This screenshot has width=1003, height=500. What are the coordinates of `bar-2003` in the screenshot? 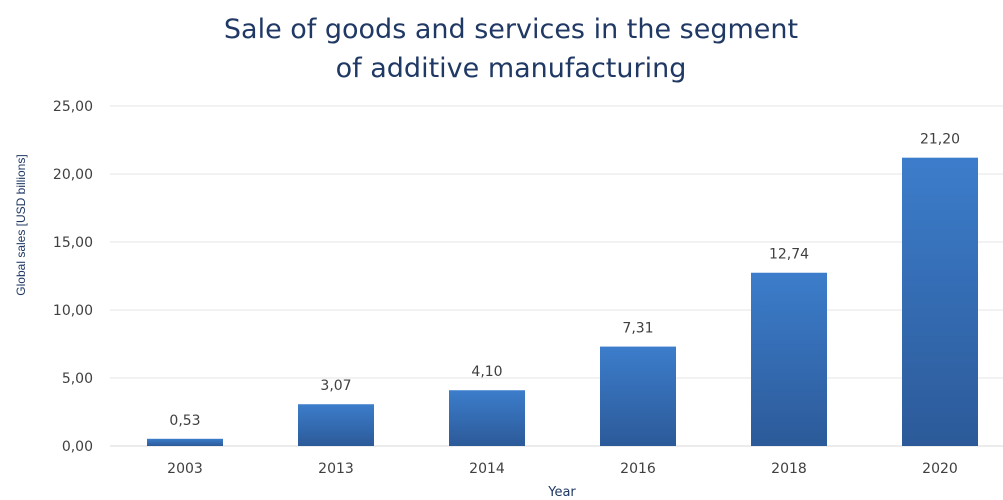 It's located at (185, 442).